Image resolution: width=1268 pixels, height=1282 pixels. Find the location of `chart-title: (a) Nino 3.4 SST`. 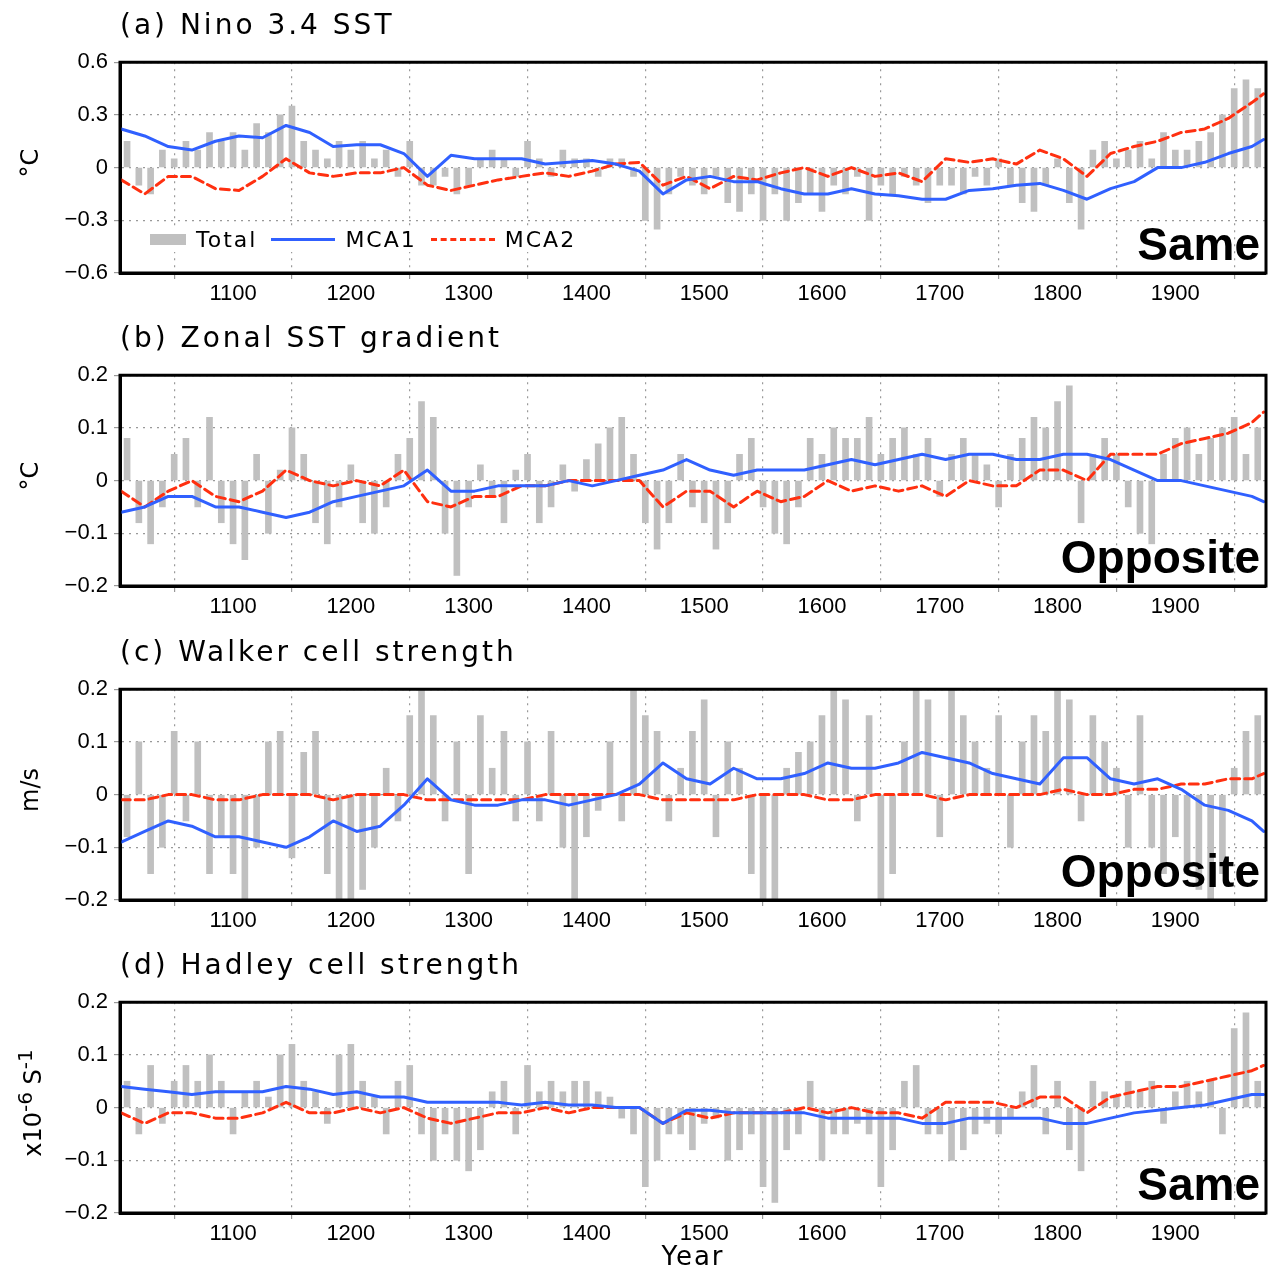

chart-title: (a) Nino 3.4 SST is located at coordinates (257, 24).